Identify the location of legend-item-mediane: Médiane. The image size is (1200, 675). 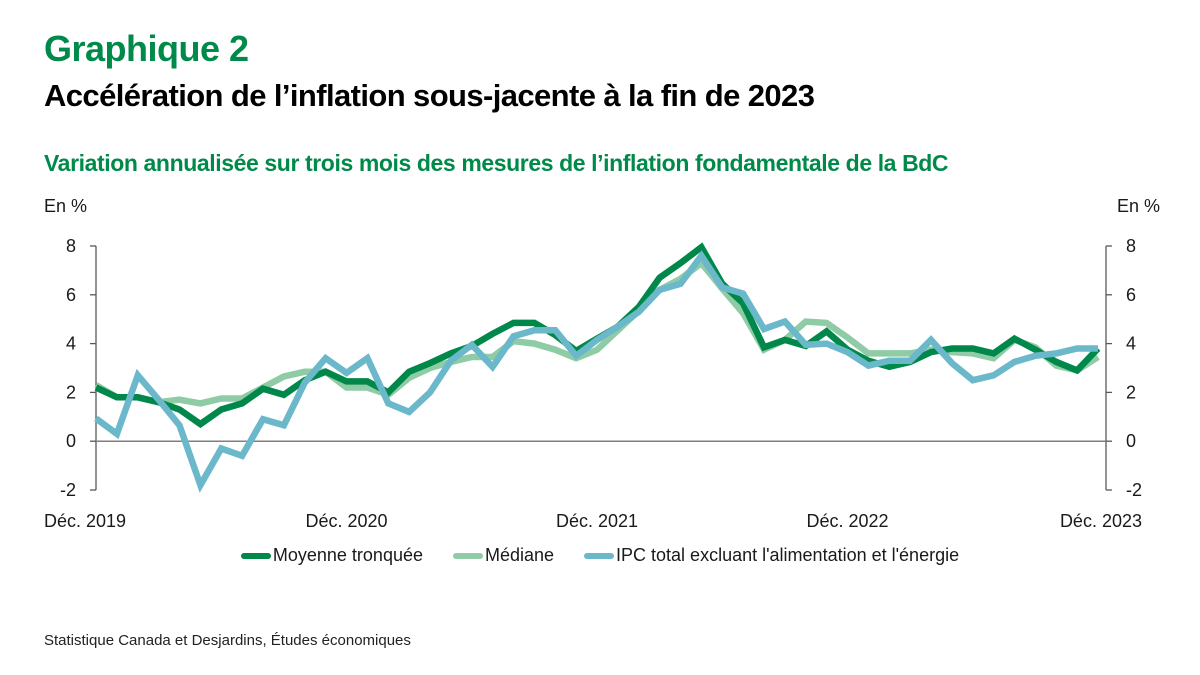
(503, 555).